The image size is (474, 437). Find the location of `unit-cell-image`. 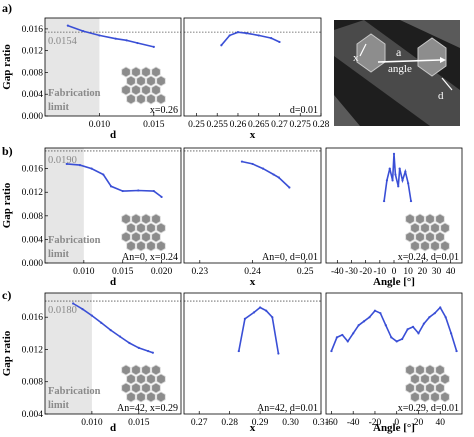

unit-cell-image is located at coordinates (427, 232).